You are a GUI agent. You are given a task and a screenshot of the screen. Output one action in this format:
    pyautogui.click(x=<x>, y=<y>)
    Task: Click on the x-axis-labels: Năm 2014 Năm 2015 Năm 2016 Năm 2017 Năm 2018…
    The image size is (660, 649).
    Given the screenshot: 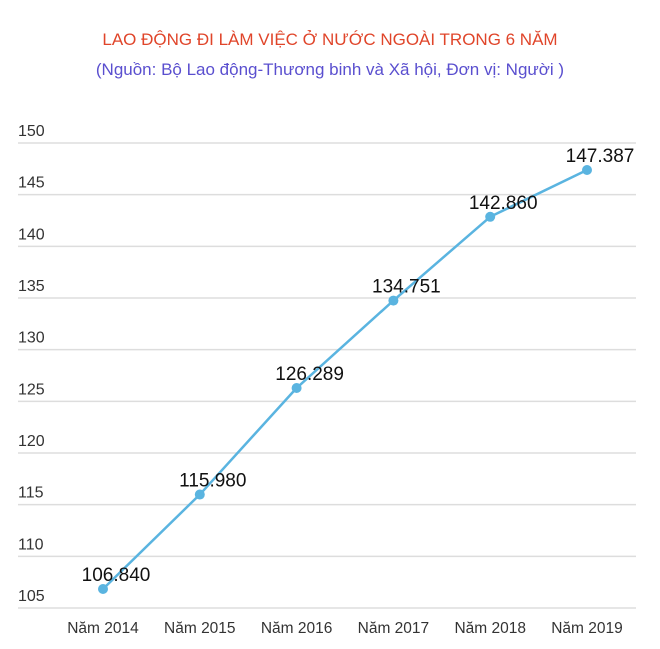 What is the action you would take?
    pyautogui.click(x=345, y=628)
    